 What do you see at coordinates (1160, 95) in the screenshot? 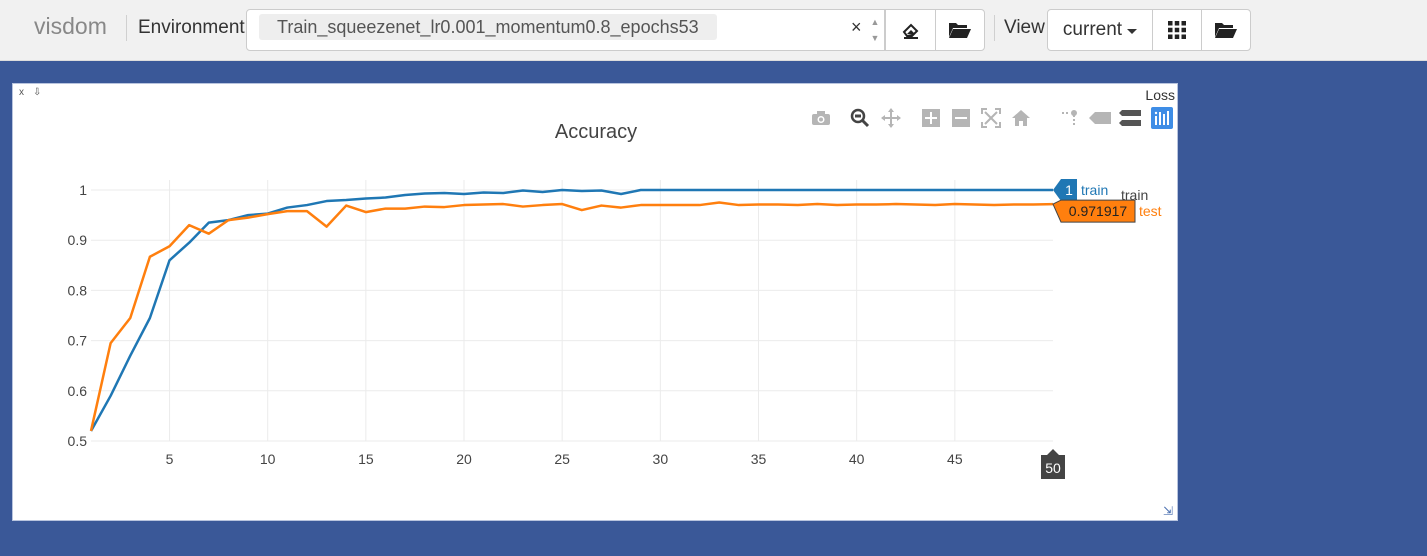
I see `pane-title: Loss` at bounding box center [1160, 95].